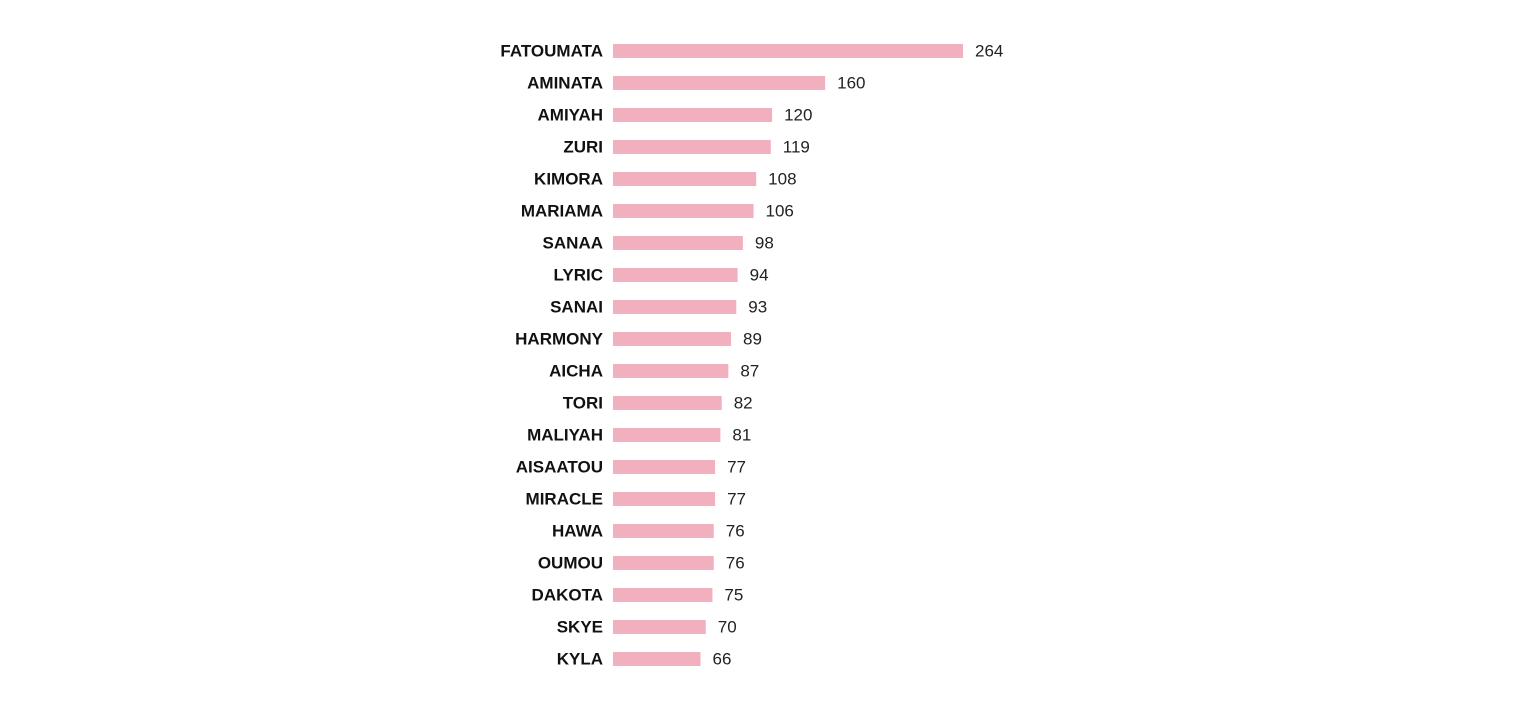 This screenshot has width=1540, height=716. Describe the element at coordinates (678, 243) in the screenshot. I see `bar-sanaa` at that location.